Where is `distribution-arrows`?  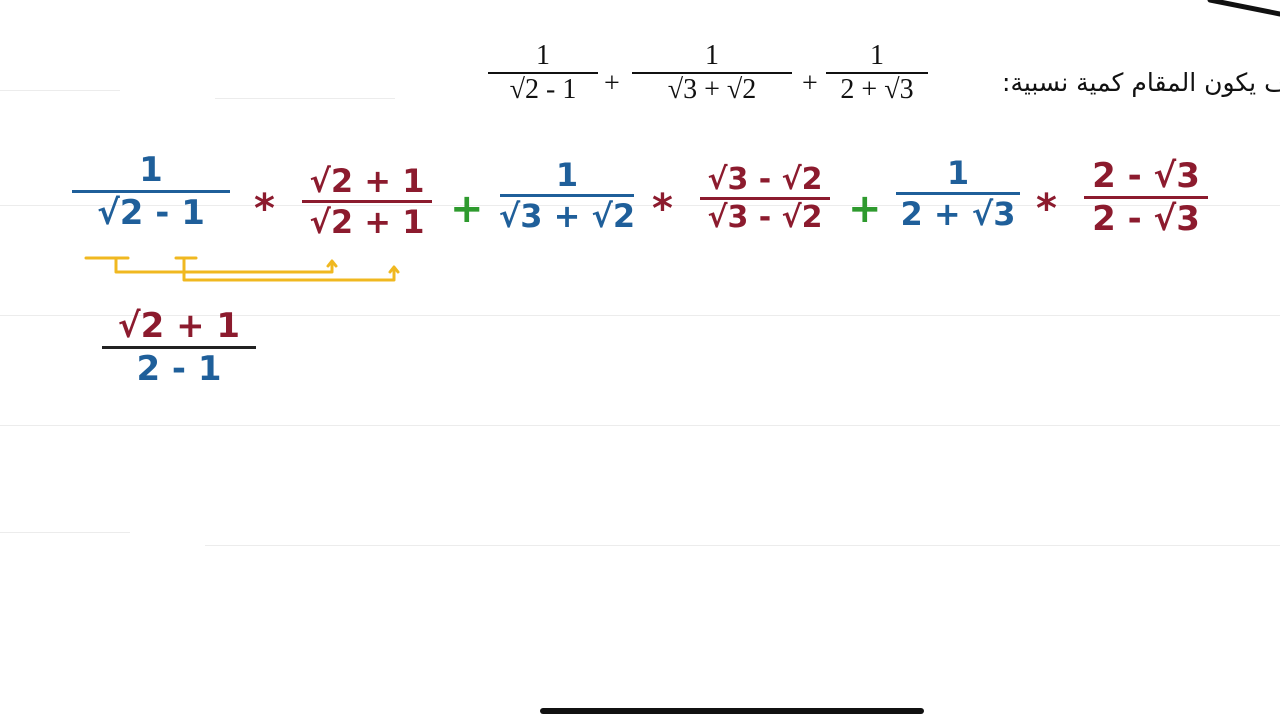
distribution-arrows is located at coordinates (242, 269).